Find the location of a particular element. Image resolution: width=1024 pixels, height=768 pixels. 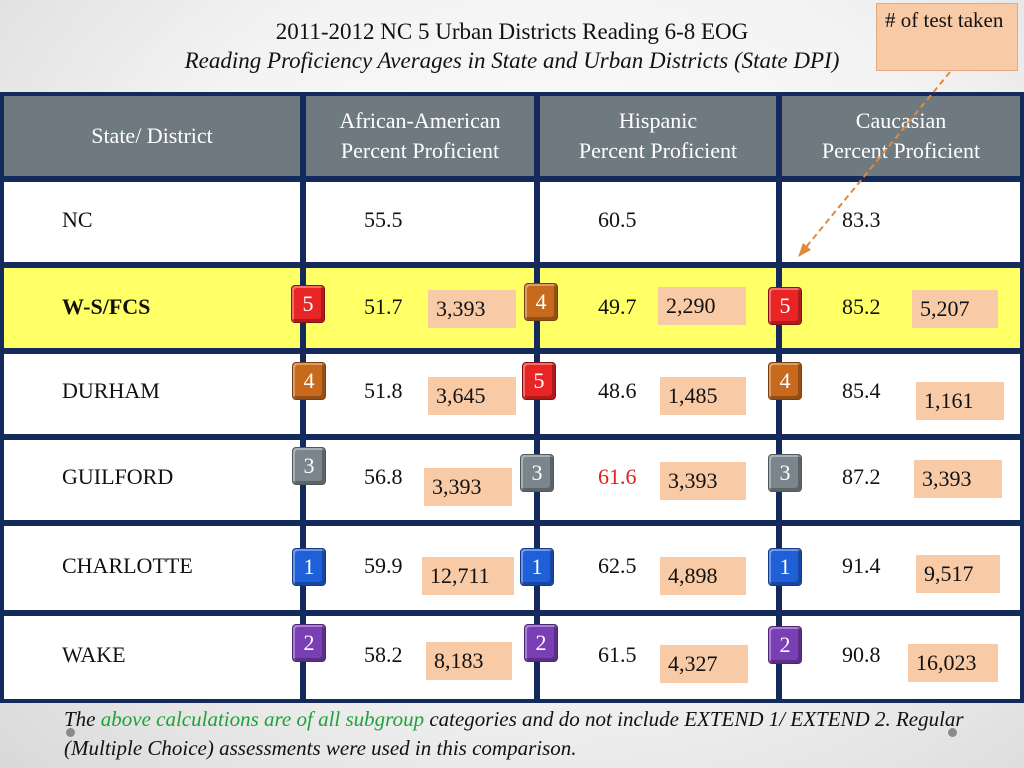

test-count: 3,645 is located at coordinates (472, 396).